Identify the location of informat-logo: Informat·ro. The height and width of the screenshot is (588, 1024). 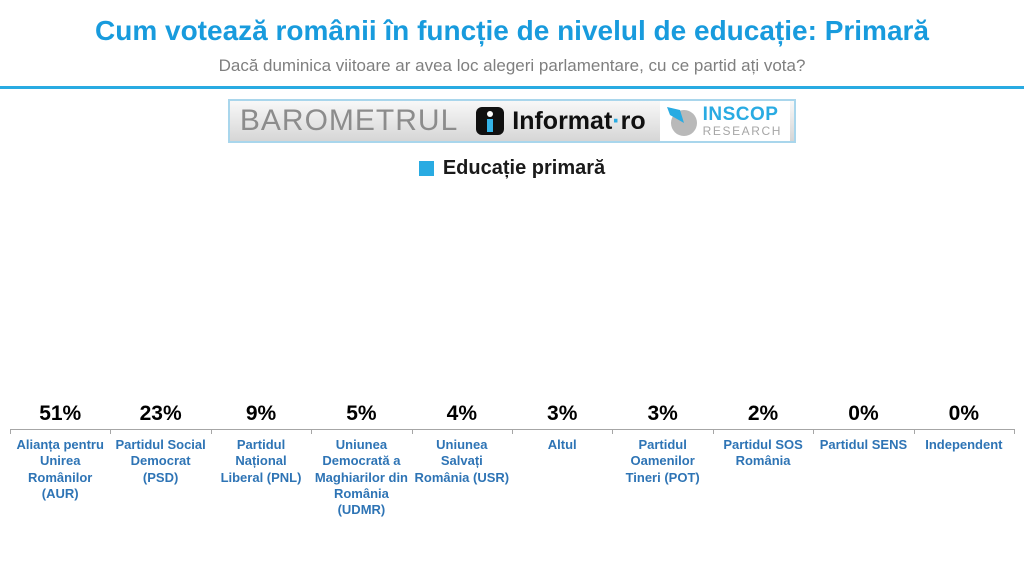
(561, 121).